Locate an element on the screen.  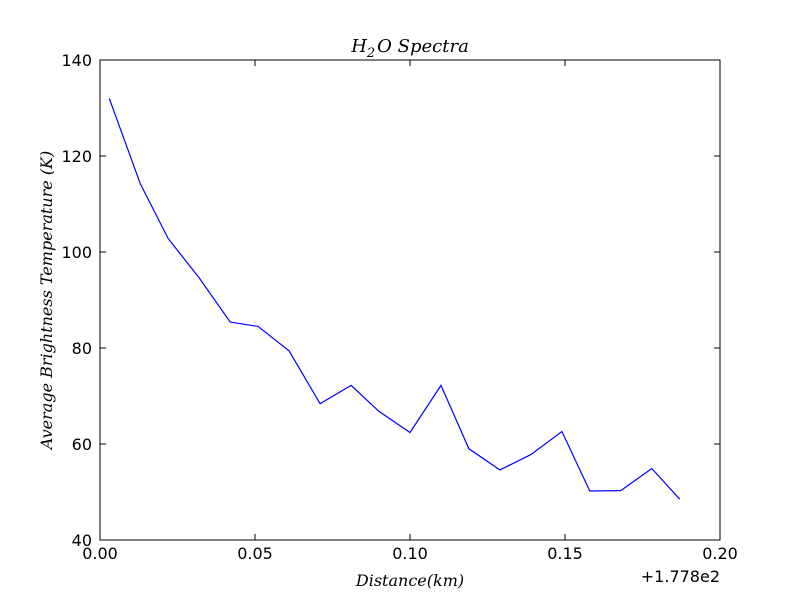
y-axis-label: Average Brightness Temperature (K) is located at coordinates (46, 301).